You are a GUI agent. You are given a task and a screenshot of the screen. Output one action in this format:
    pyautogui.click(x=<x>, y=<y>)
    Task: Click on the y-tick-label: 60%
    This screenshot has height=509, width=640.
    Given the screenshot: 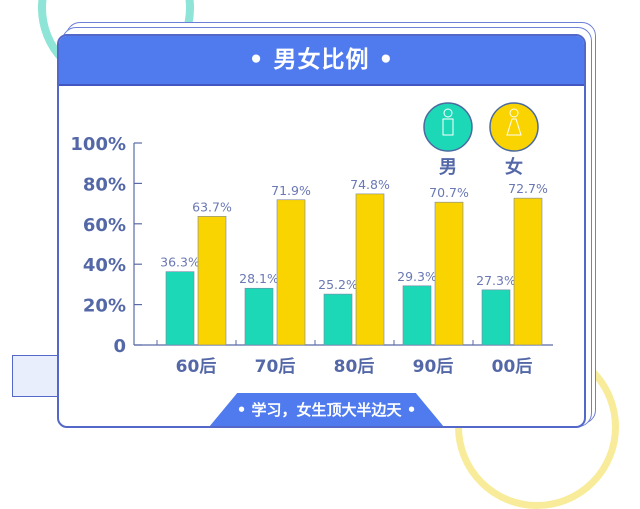 What is the action you would take?
    pyautogui.click(x=104, y=225)
    